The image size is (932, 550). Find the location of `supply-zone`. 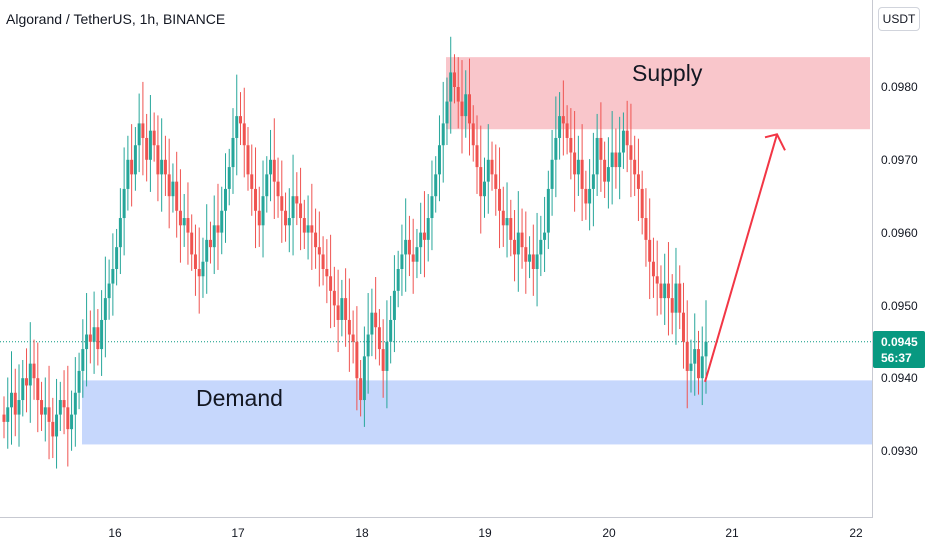

supply-zone is located at coordinates (658, 93).